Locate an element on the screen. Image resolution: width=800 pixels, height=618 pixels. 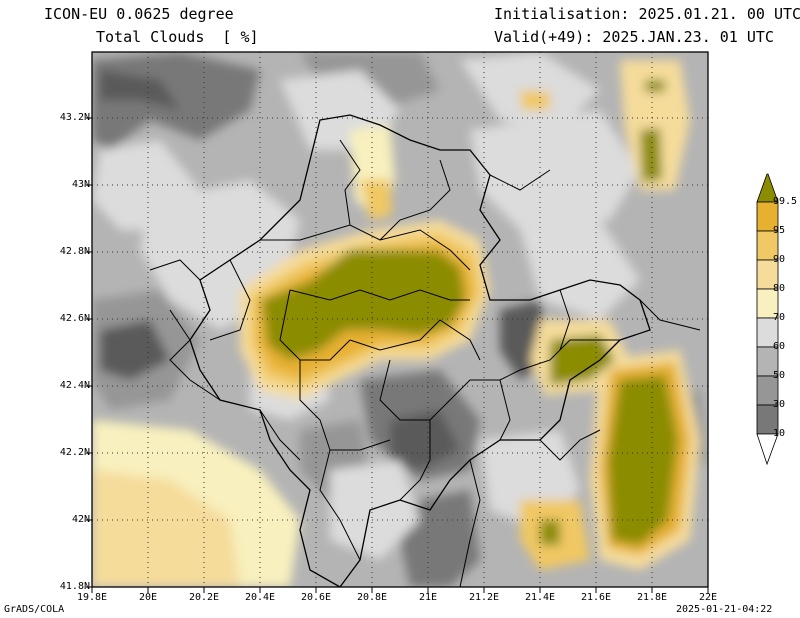
colorbar-label: 95 is located at coordinates (779, 230).